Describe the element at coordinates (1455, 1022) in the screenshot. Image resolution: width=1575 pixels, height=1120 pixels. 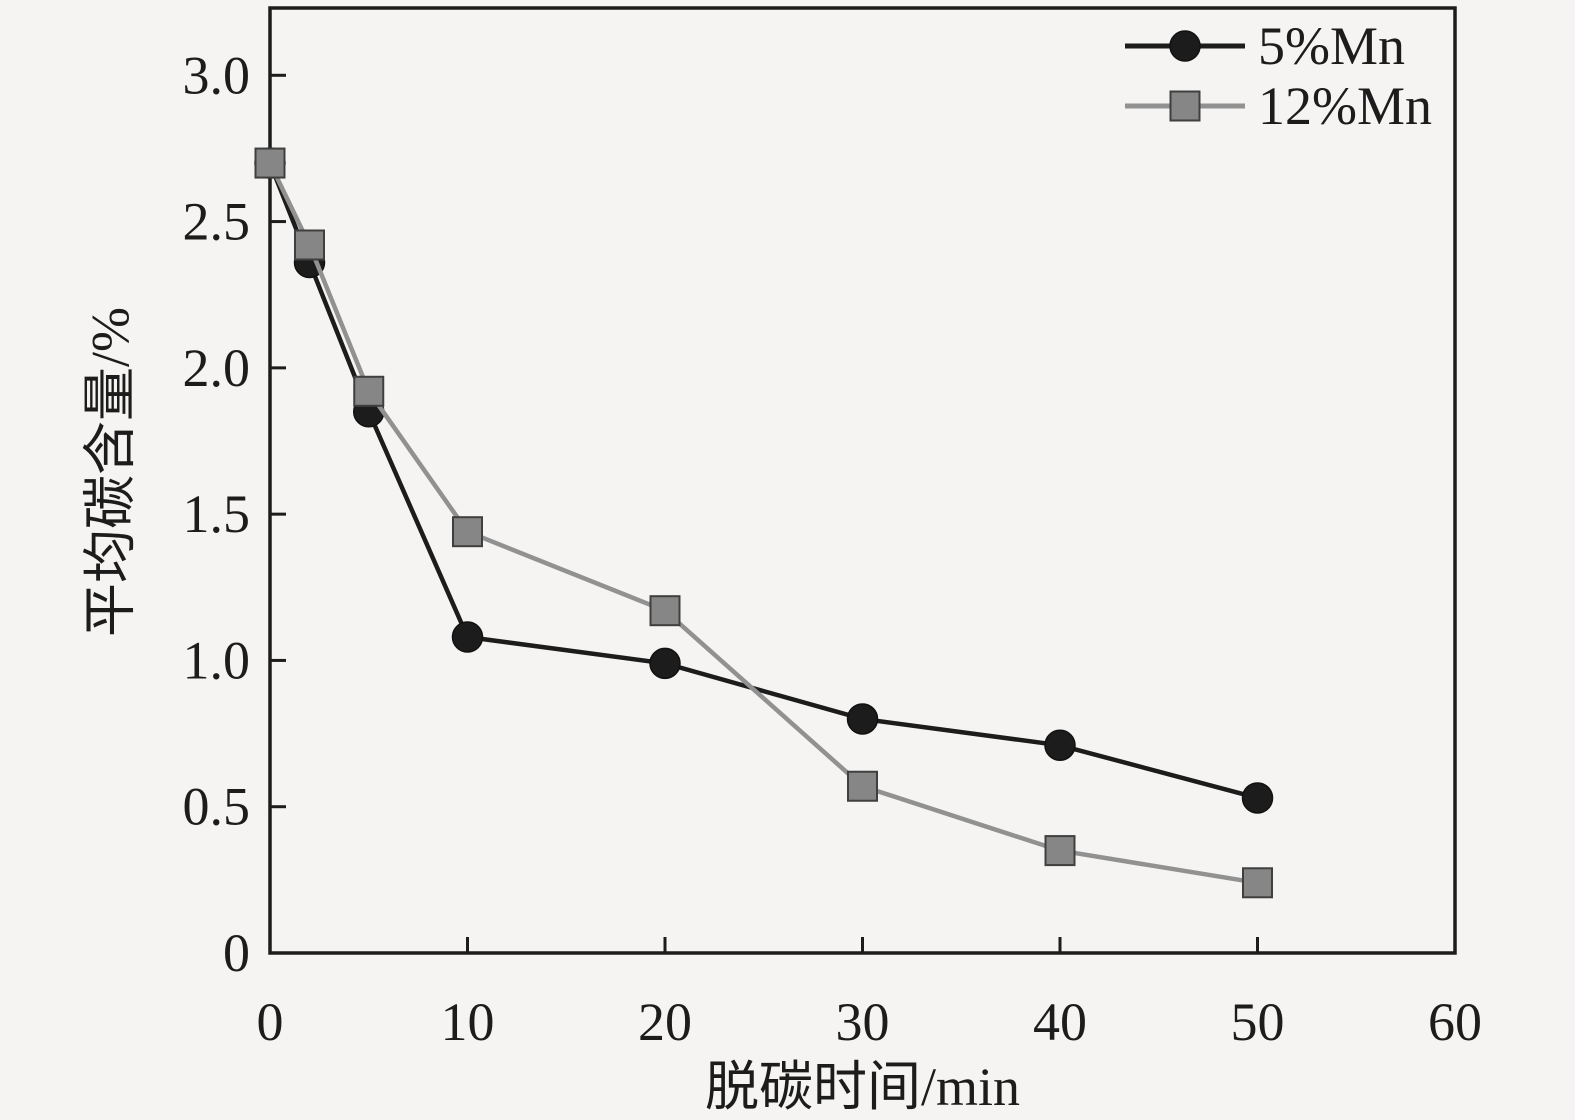
I see `x-tick-label: 60` at that location.